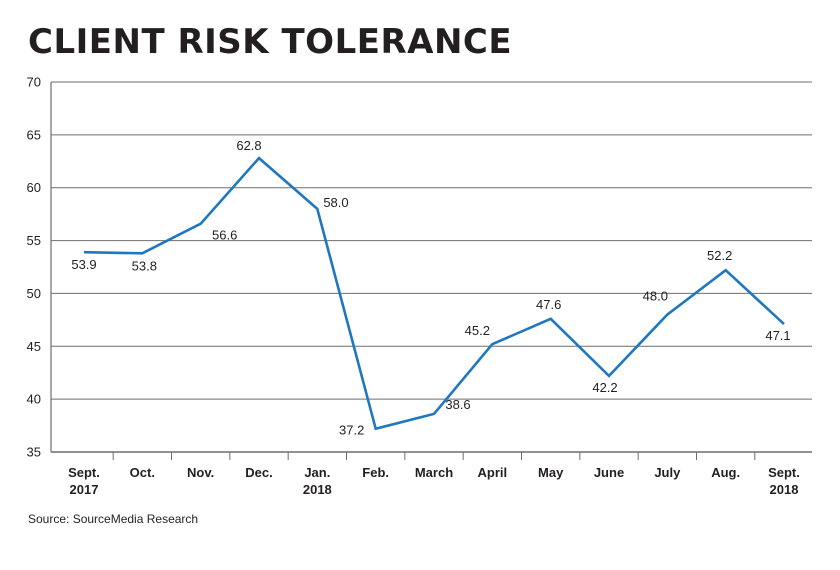 This screenshot has width=840, height=570. Describe the element at coordinates (351, 430) in the screenshot. I see `data-label: 37.2` at that location.